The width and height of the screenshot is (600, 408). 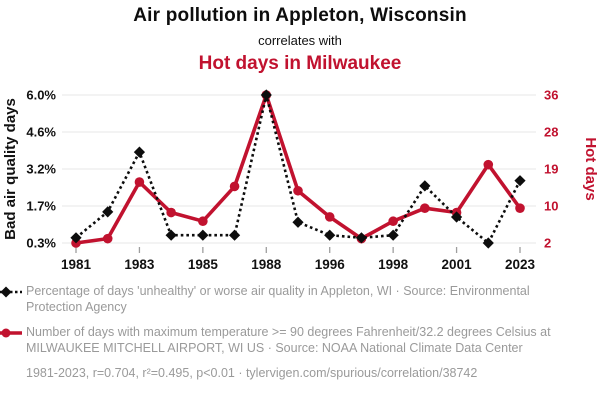 I want to click on svg-text: 2001, so click(x=457, y=264).